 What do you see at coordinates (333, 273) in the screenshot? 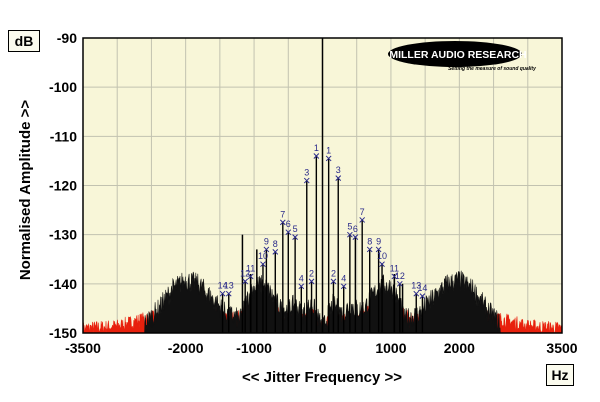
I see `marker-label: 2` at bounding box center [333, 273].